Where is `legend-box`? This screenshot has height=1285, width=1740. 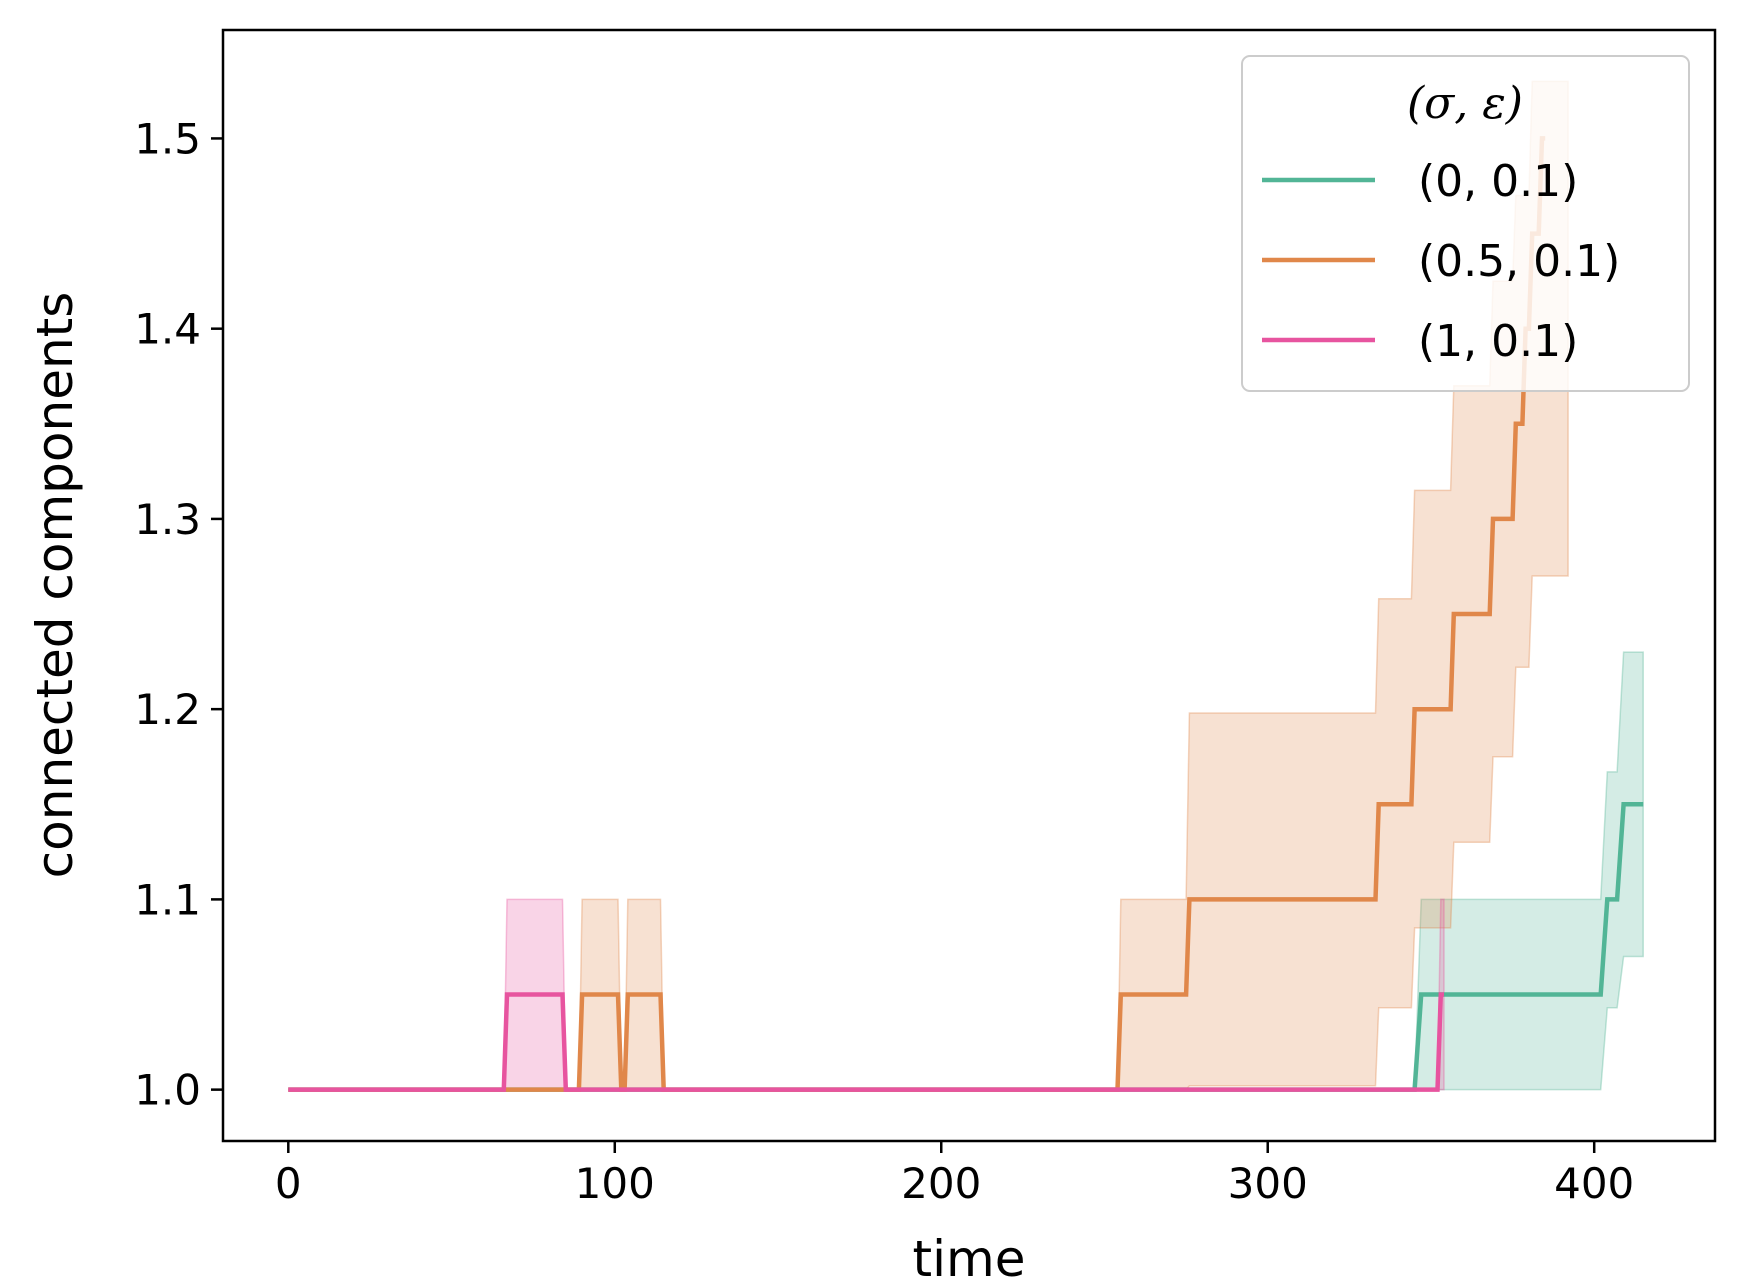 legend-box is located at coordinates (1465, 223).